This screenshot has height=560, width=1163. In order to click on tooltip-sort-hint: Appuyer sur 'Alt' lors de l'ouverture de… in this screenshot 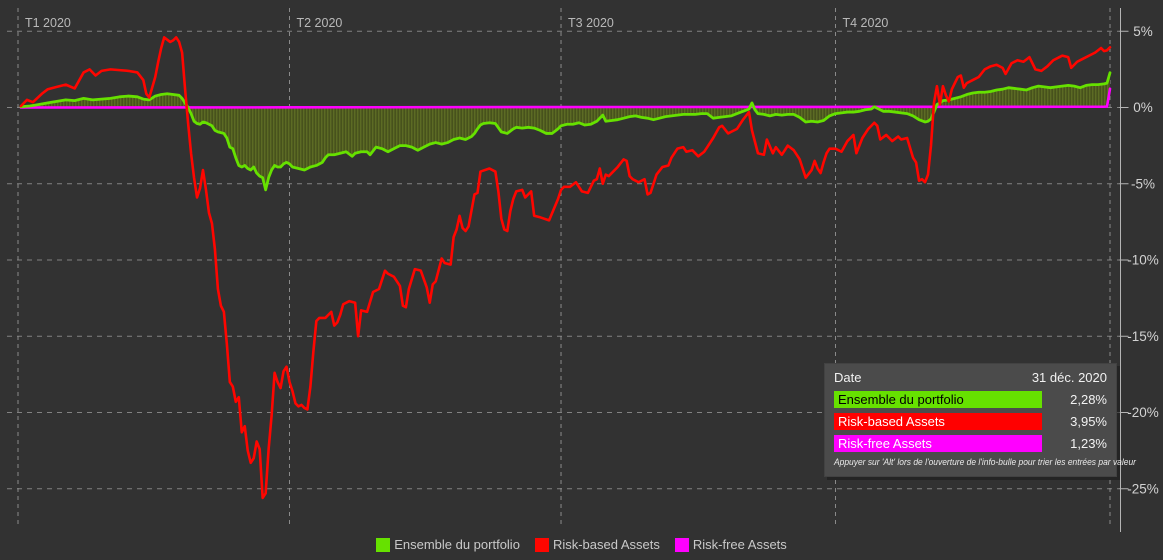, I will do `click(985, 462)`.